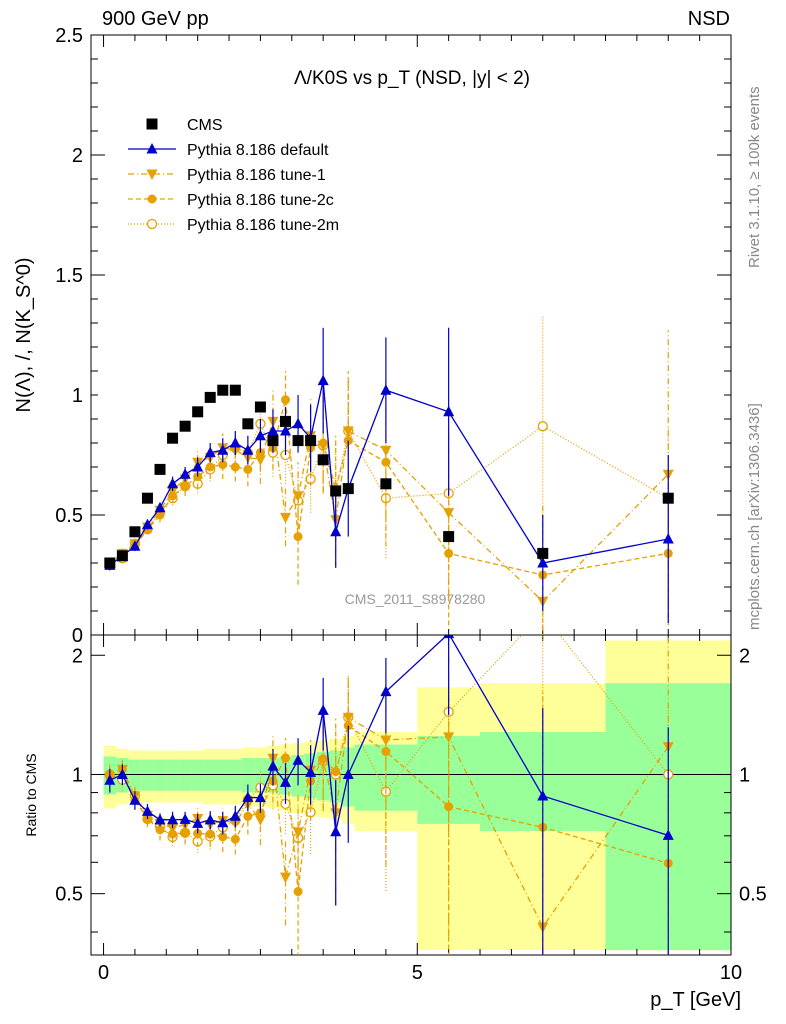 The height and width of the screenshot is (1024, 786). I want to click on legend-marker-tune2c, so click(152, 199).